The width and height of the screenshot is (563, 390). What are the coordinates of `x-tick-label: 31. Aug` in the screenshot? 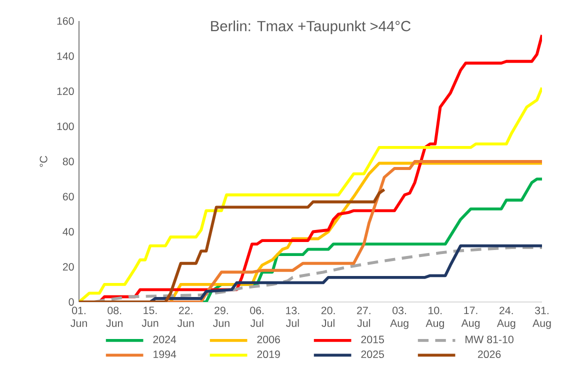 It's located at (541, 318).